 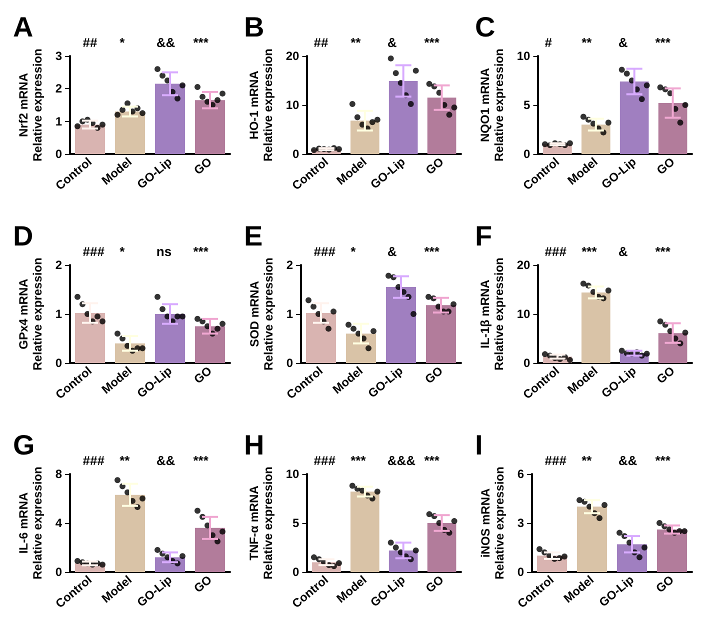 What do you see at coordinates (30, 523) in the screenshot?
I see `y-axis-title: IL-6 mRNA Relative expression` at bounding box center [30, 523].